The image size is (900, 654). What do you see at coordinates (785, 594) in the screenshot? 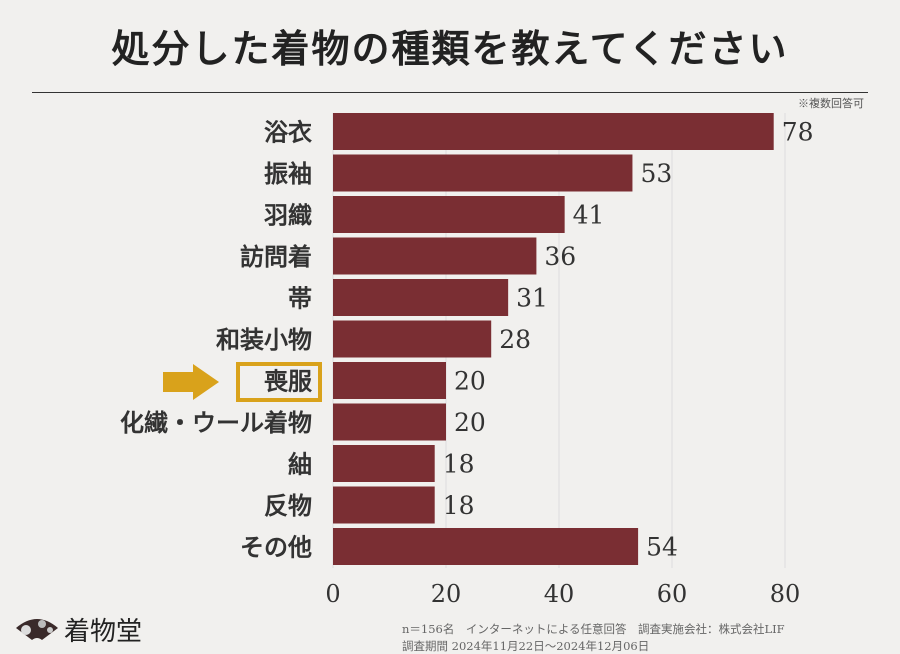
I see `x-tick-label: 80` at bounding box center [785, 594].